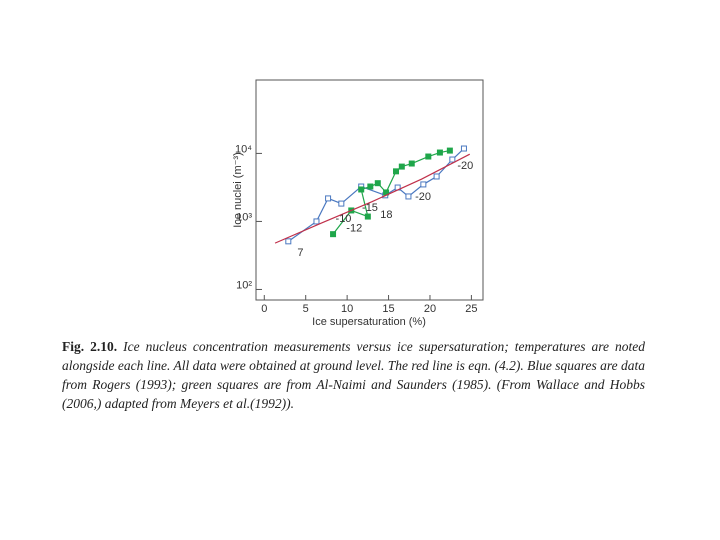  Describe the element at coordinates (243, 149) in the screenshot. I see `y-tick-label: 10⁴` at that location.